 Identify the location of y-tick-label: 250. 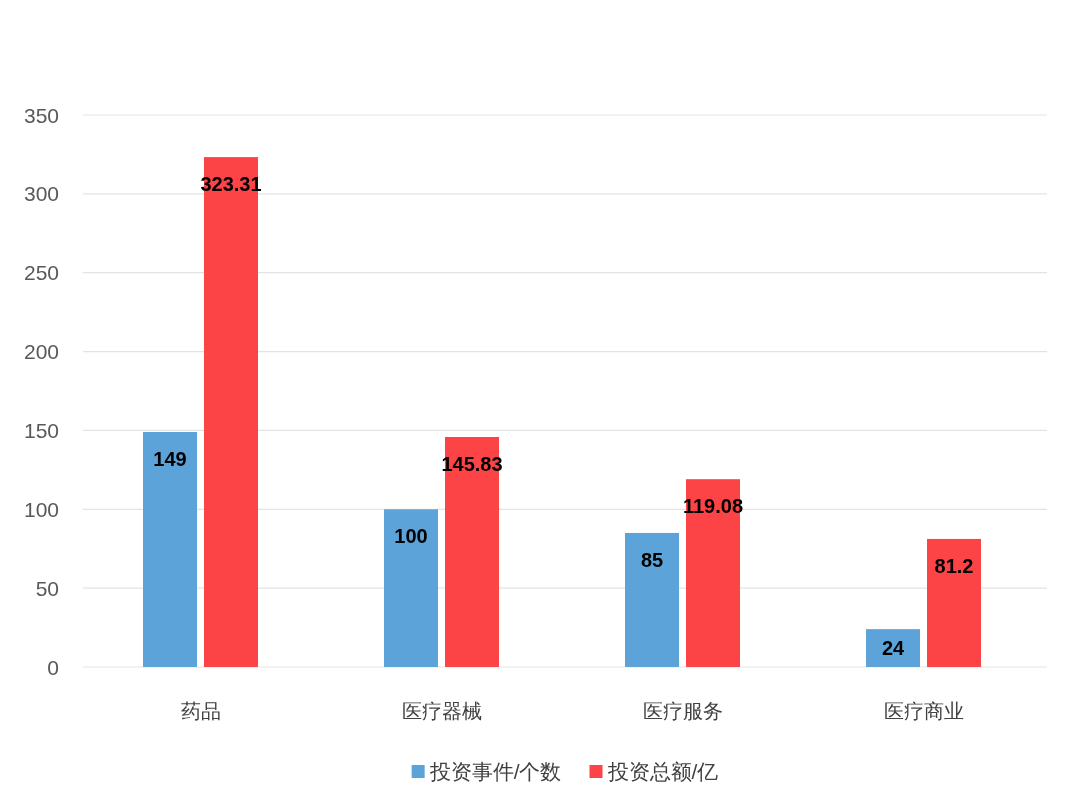
(41, 273).